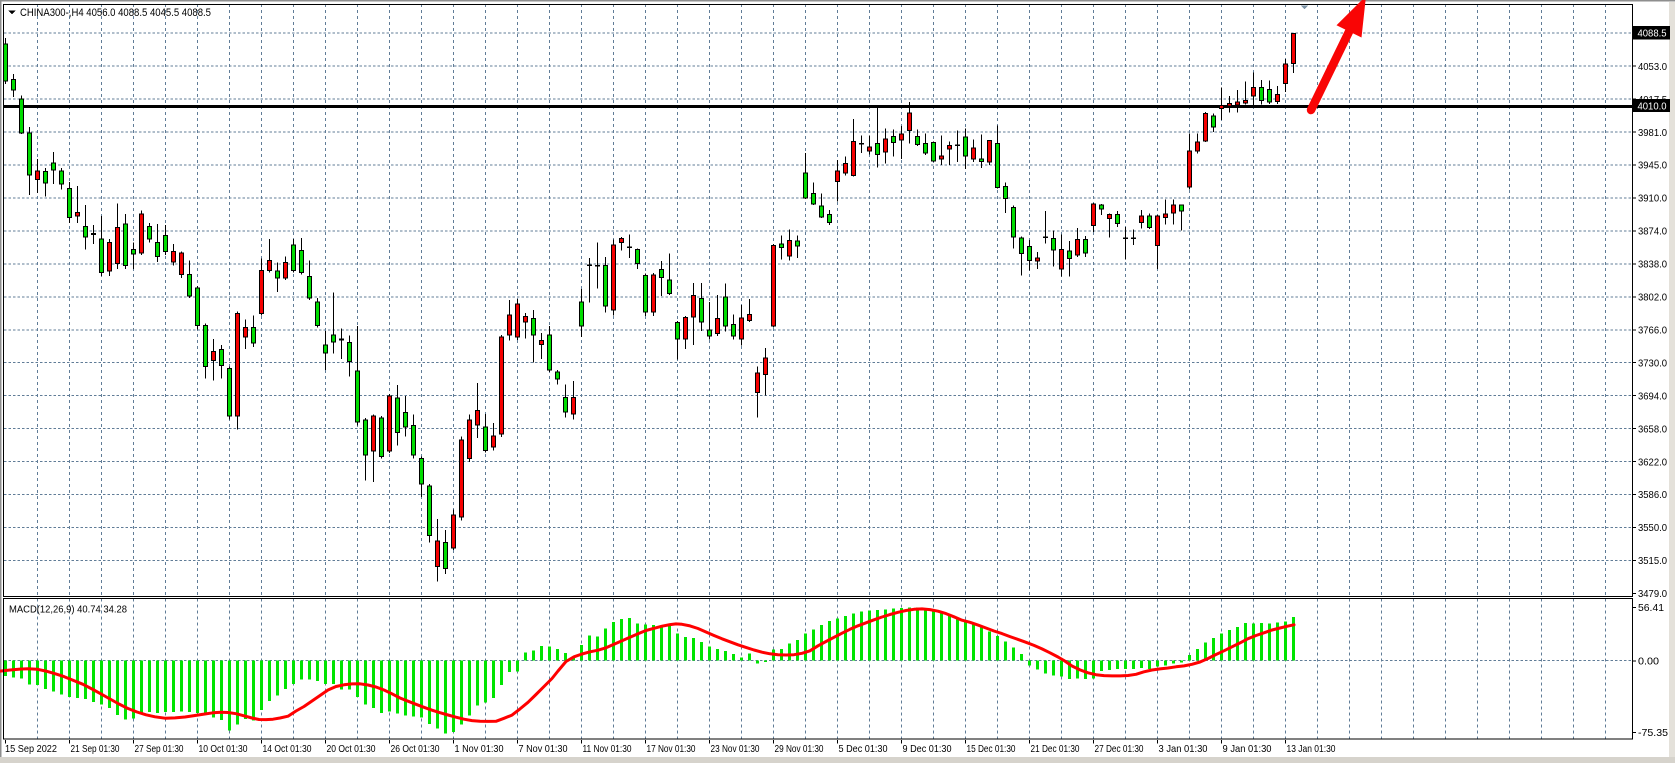  What do you see at coordinates (1652, 495) in the screenshot?
I see `svg-text: 3586.0` at bounding box center [1652, 495].